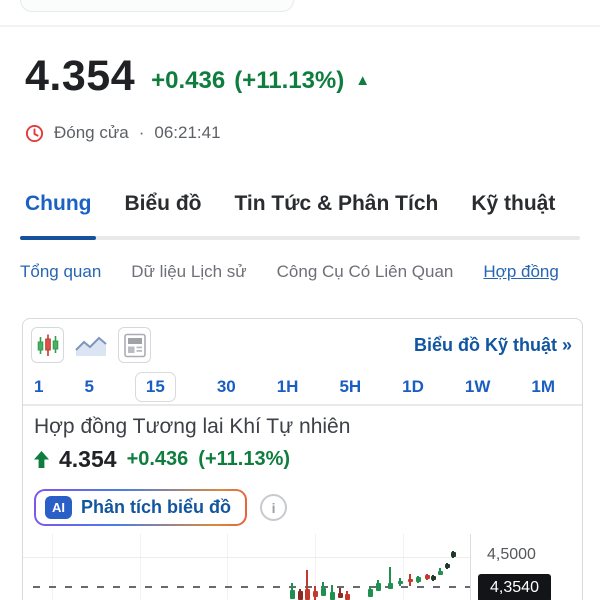 This screenshot has width=600, height=600. What do you see at coordinates (301, 345) in the screenshot?
I see `chart-toolbar: Biểu đồ Kỹ thuật »` at bounding box center [301, 345].